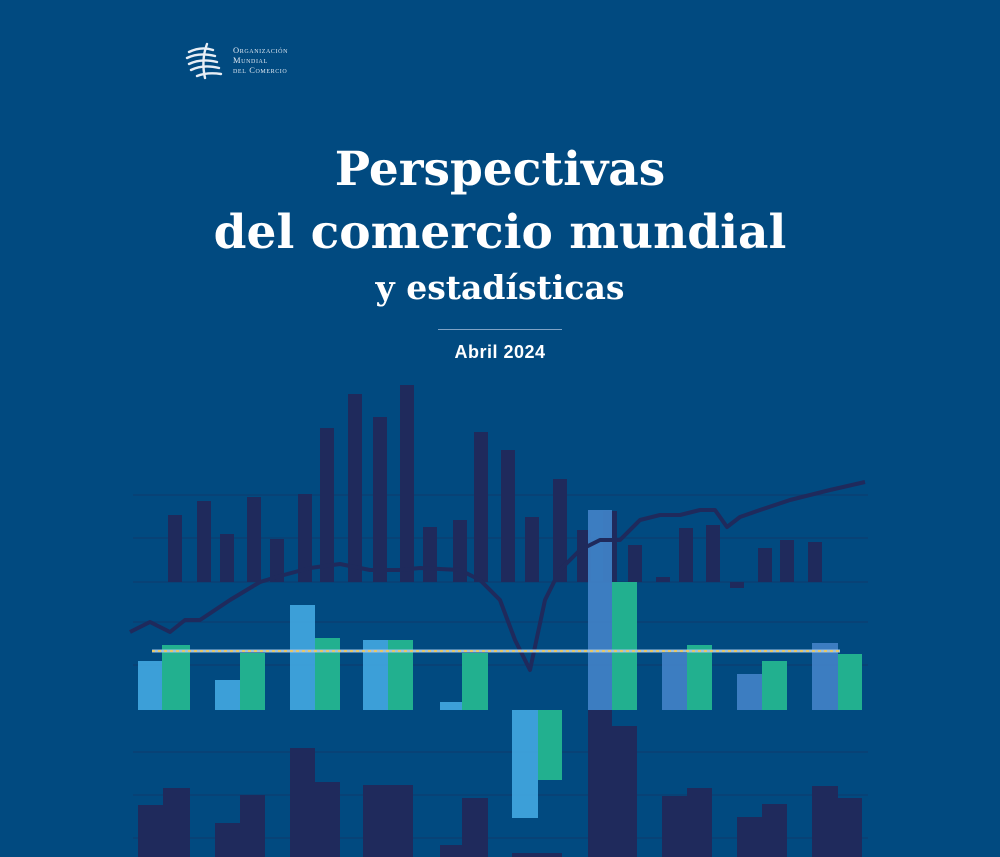  I want to click on wto-emblem-icon, so click(204, 61).